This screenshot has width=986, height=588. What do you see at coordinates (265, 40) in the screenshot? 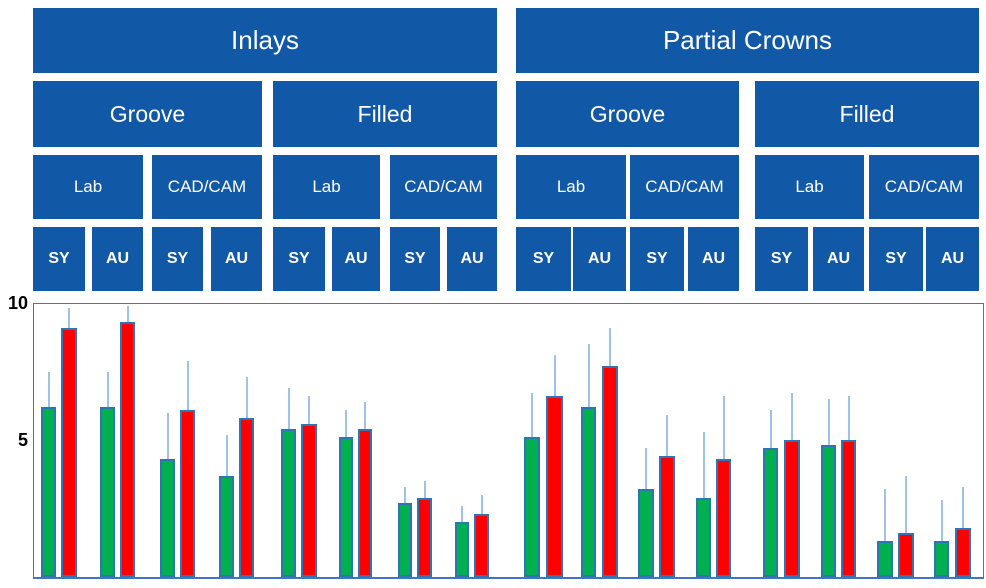
I see `header-level1-inlays-0: Inlays` at bounding box center [265, 40].